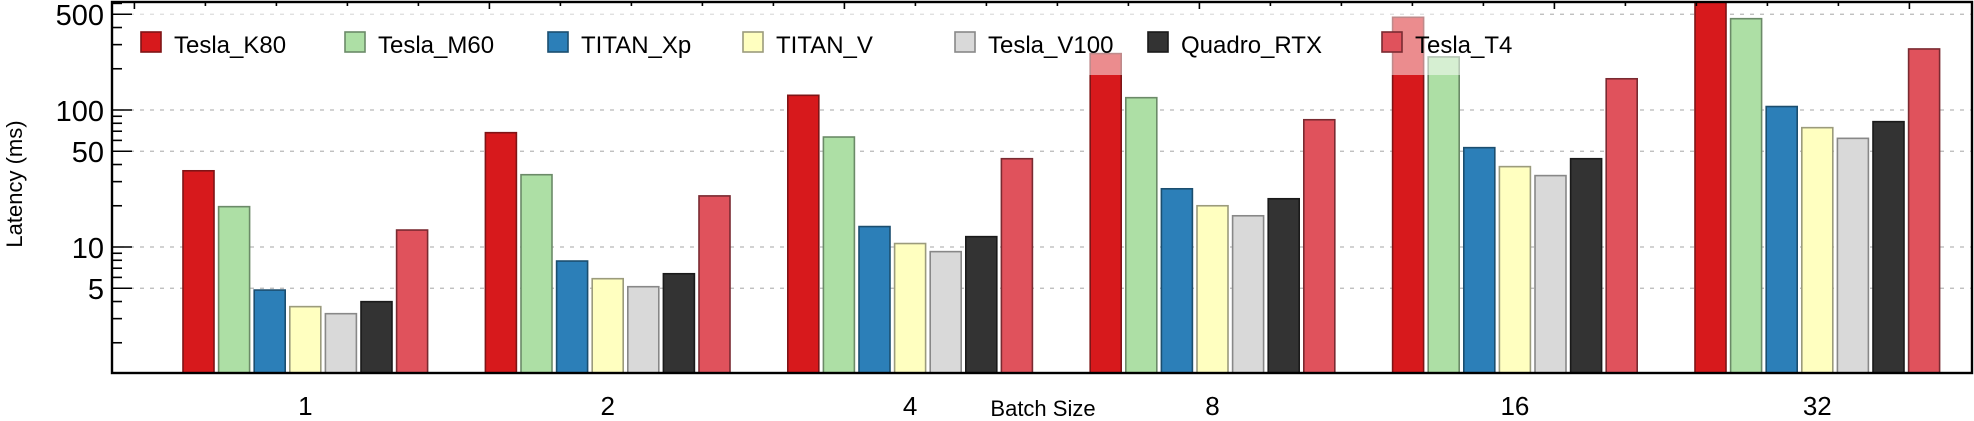 This screenshot has width=1974, height=421. I want to click on legend-label-tesla-m60: Tesla_M60, so click(436, 45).